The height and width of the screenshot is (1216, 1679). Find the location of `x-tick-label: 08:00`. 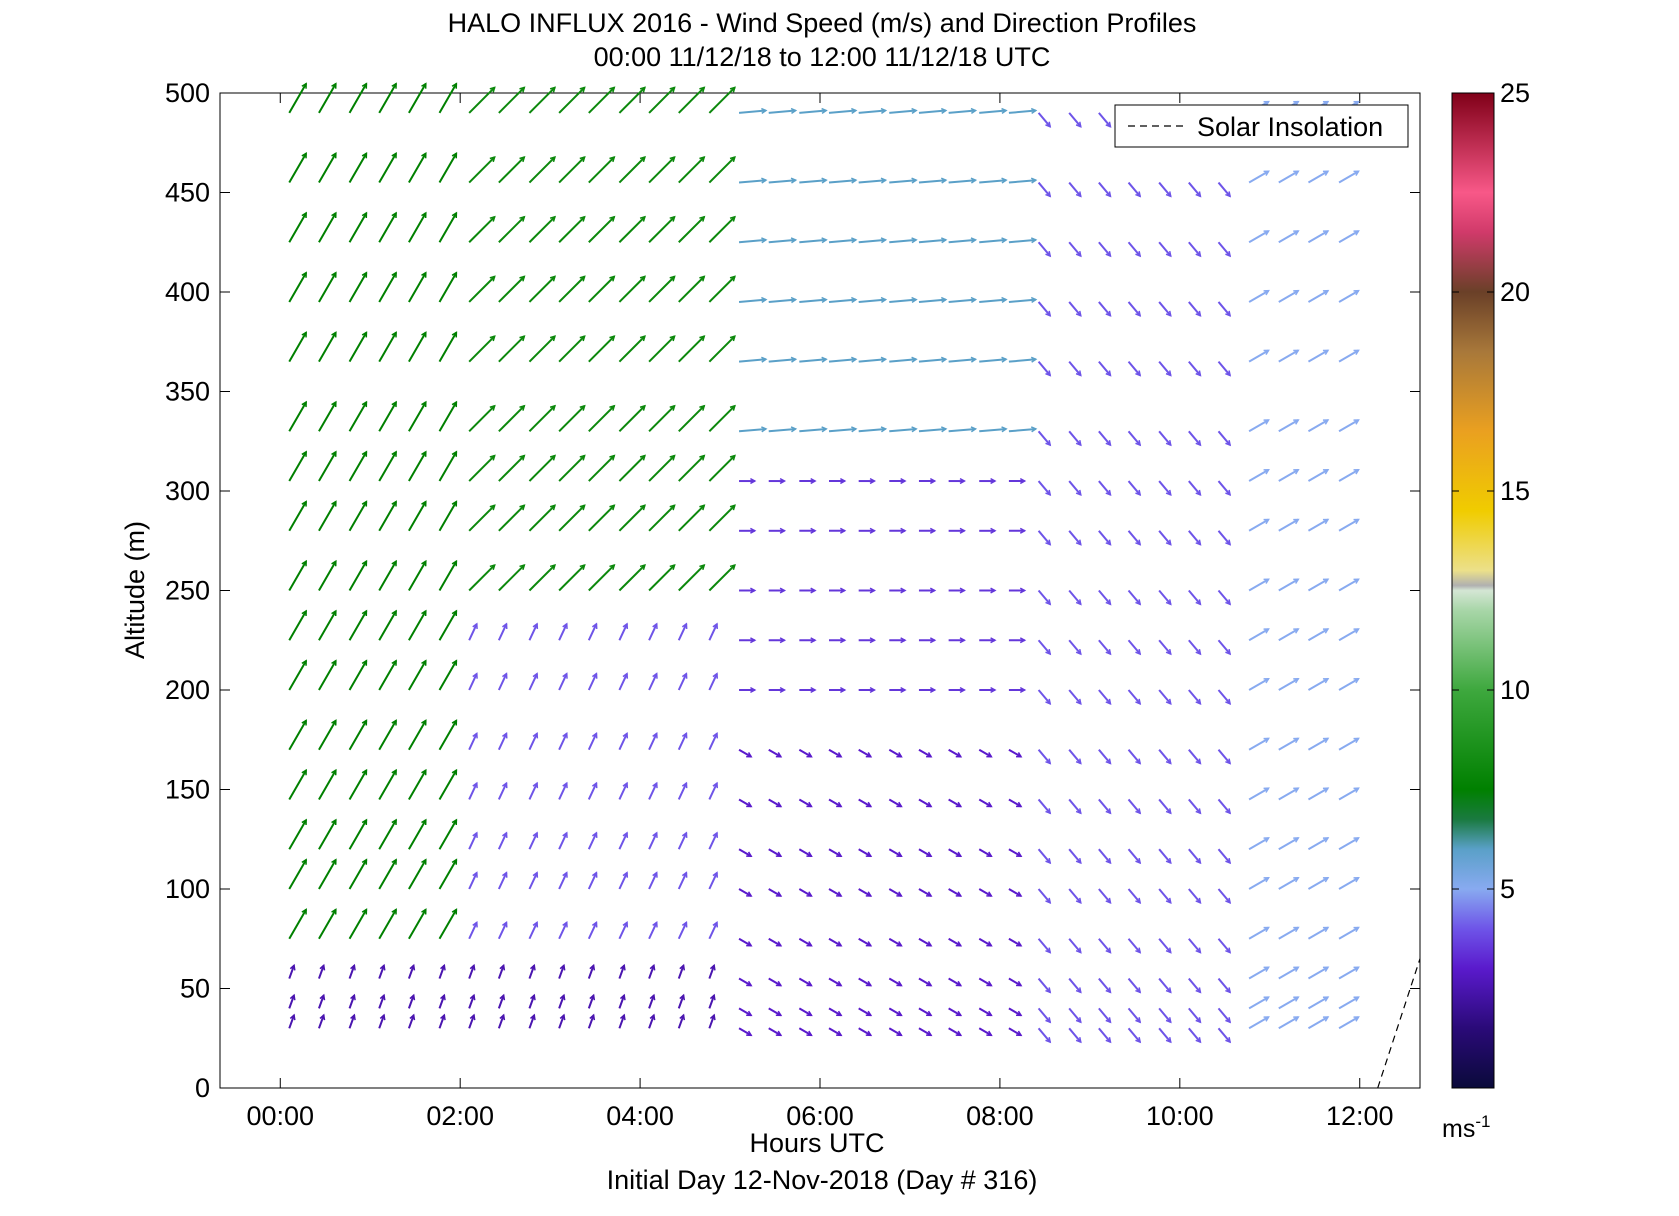

x-tick-label: 08:00 is located at coordinates (1000, 1116).